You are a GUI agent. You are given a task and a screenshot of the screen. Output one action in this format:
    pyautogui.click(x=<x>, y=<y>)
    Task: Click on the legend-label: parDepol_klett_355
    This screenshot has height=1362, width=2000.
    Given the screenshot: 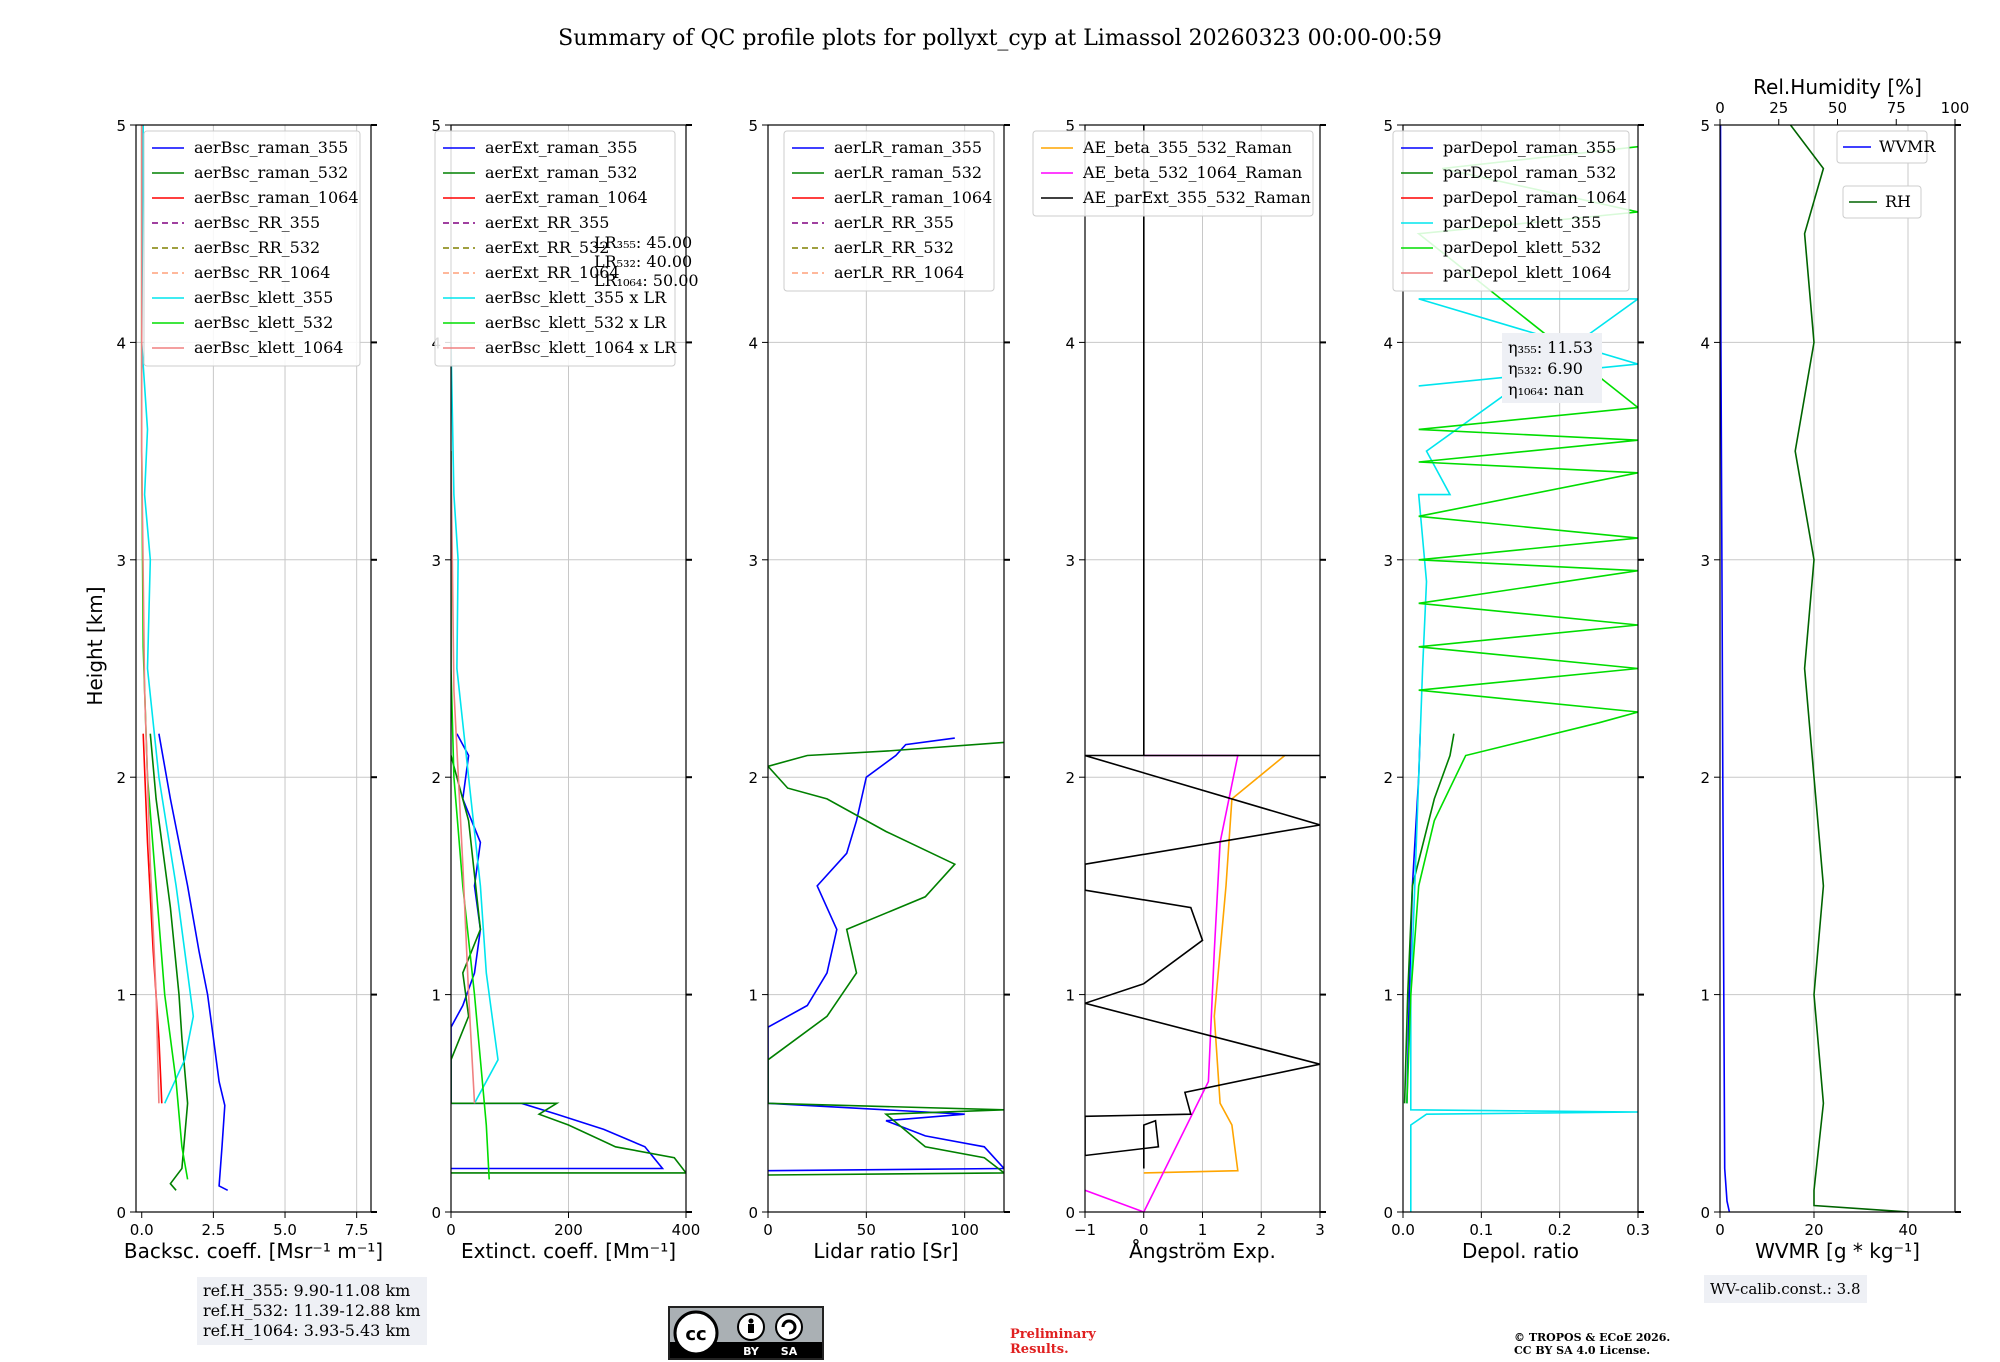 What is the action you would take?
    pyautogui.click(x=1522, y=222)
    